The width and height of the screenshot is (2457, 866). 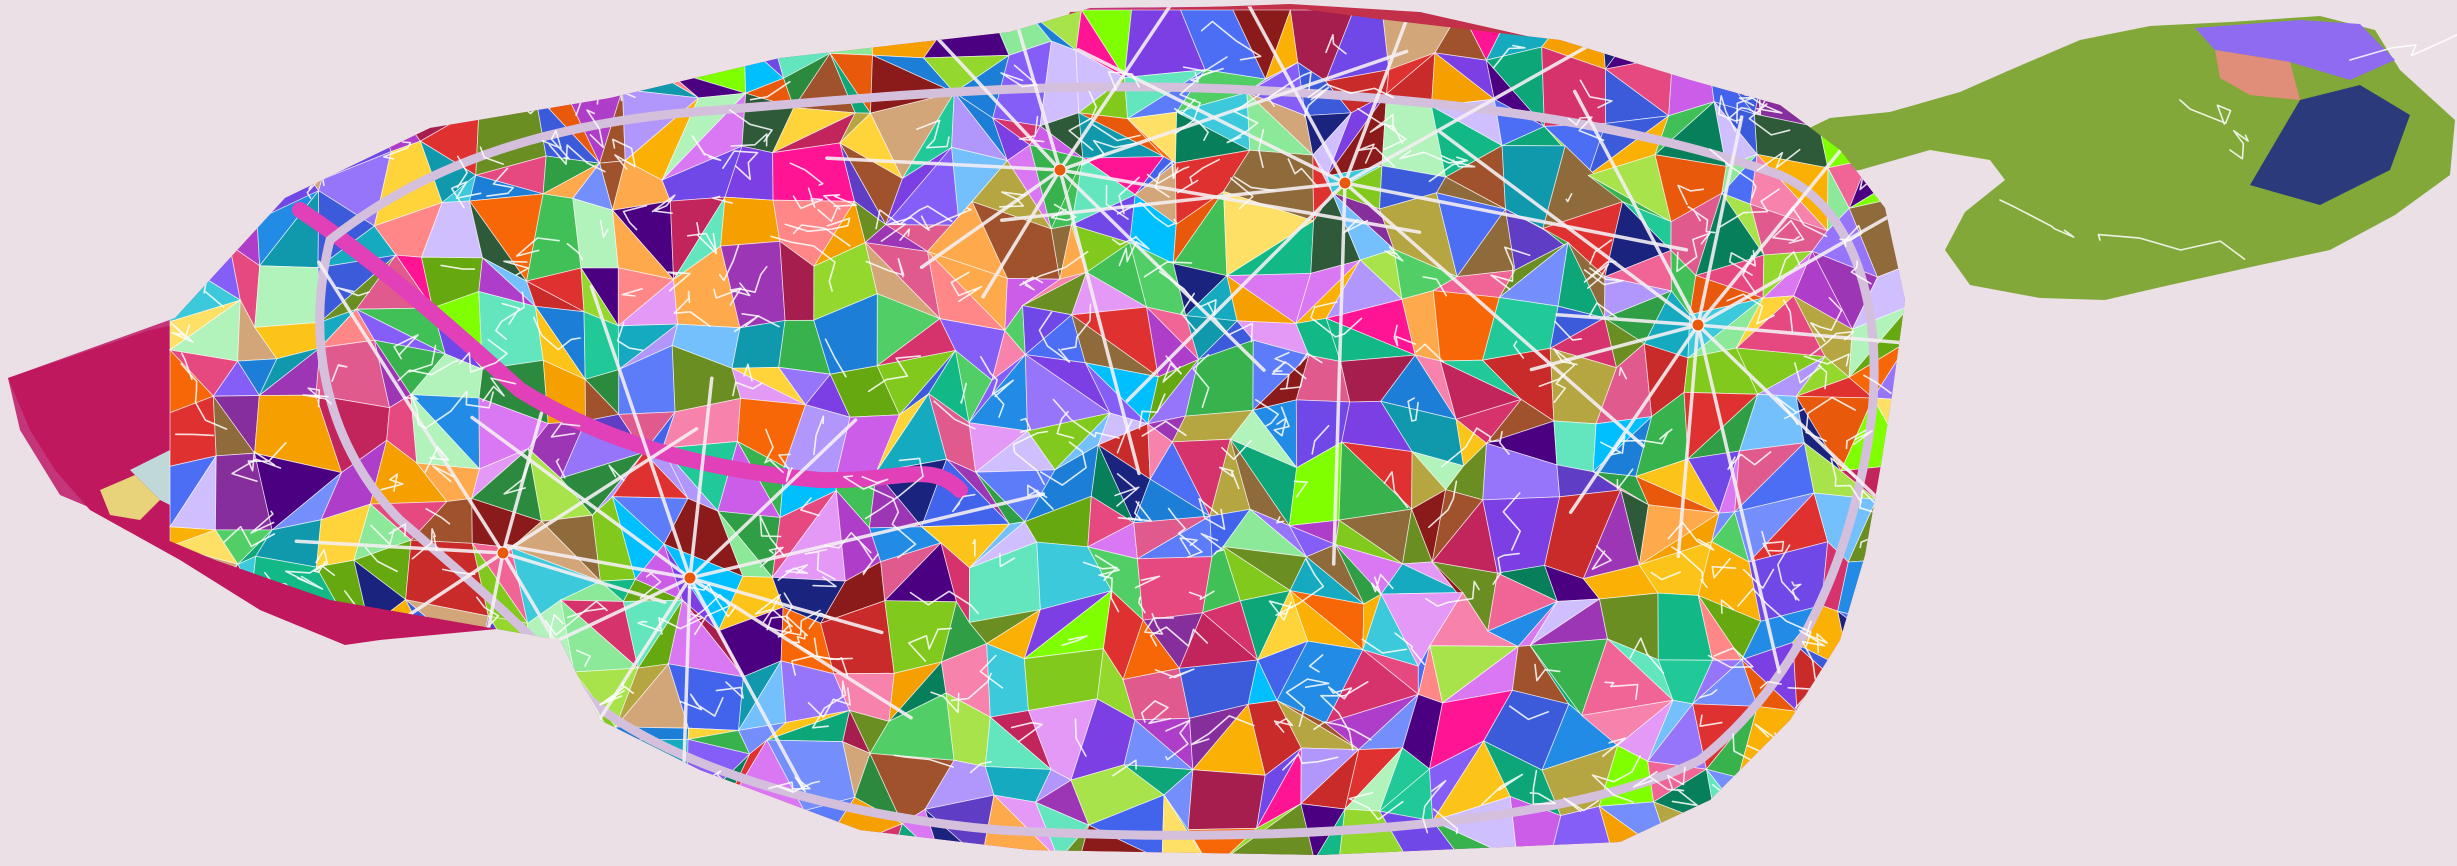 I want to click on park-path, so click(x=2403, y=47).